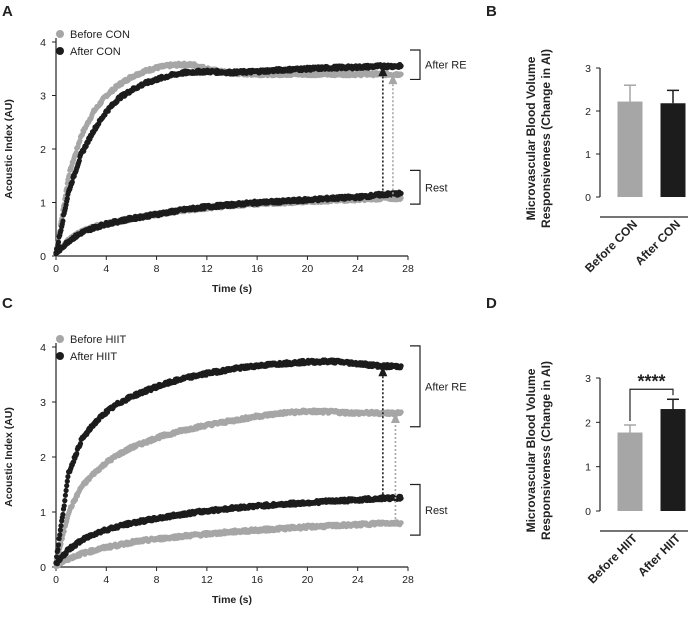 The height and width of the screenshot is (626, 688). I want to click on category-label: After HIIT, so click(659, 555).